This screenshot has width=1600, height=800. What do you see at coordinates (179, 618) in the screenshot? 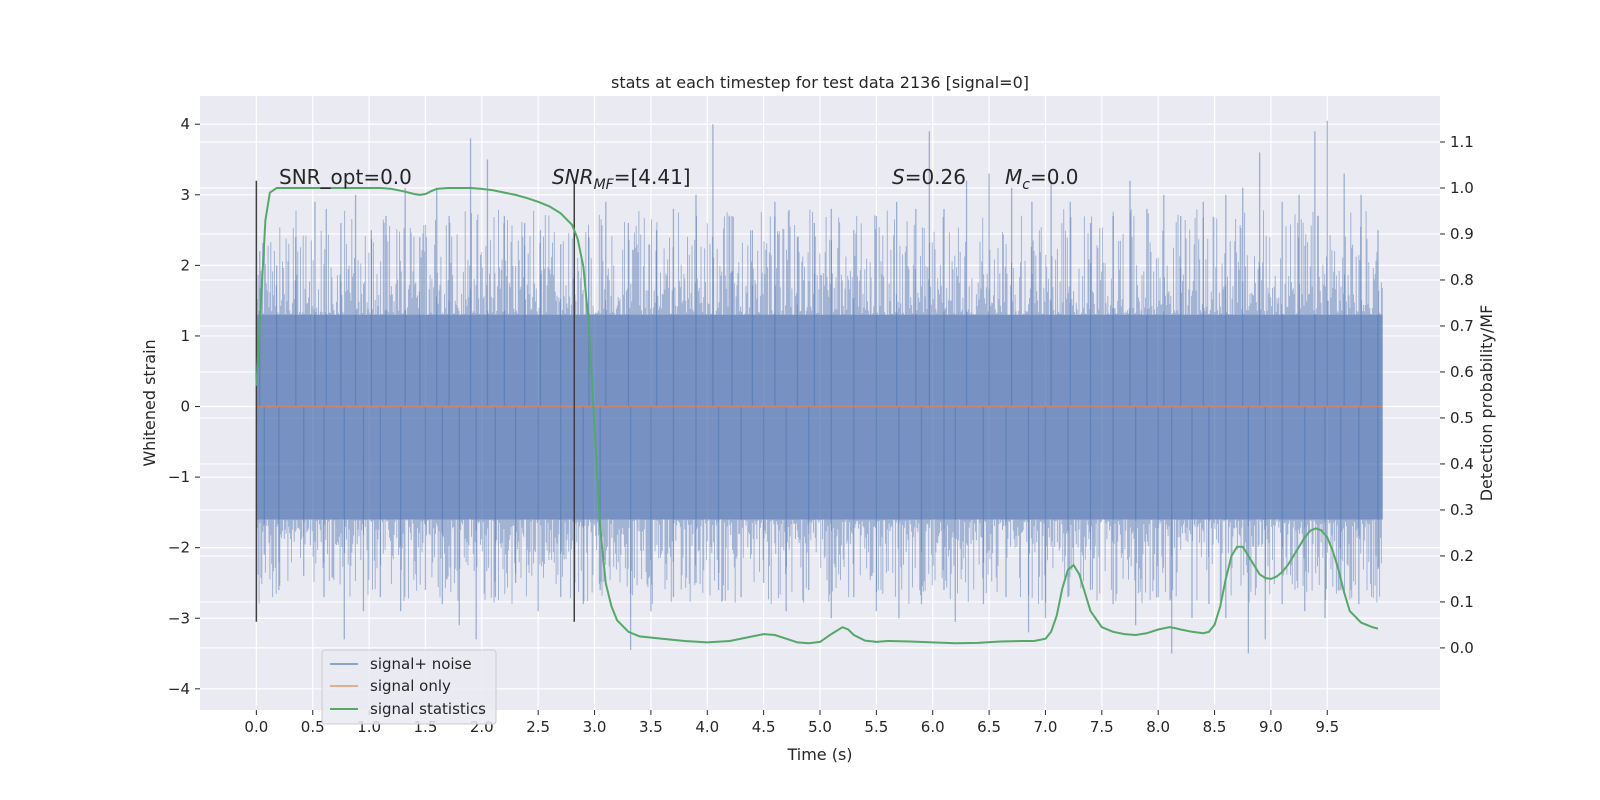
I see `y-tick-label: −3` at bounding box center [179, 618].